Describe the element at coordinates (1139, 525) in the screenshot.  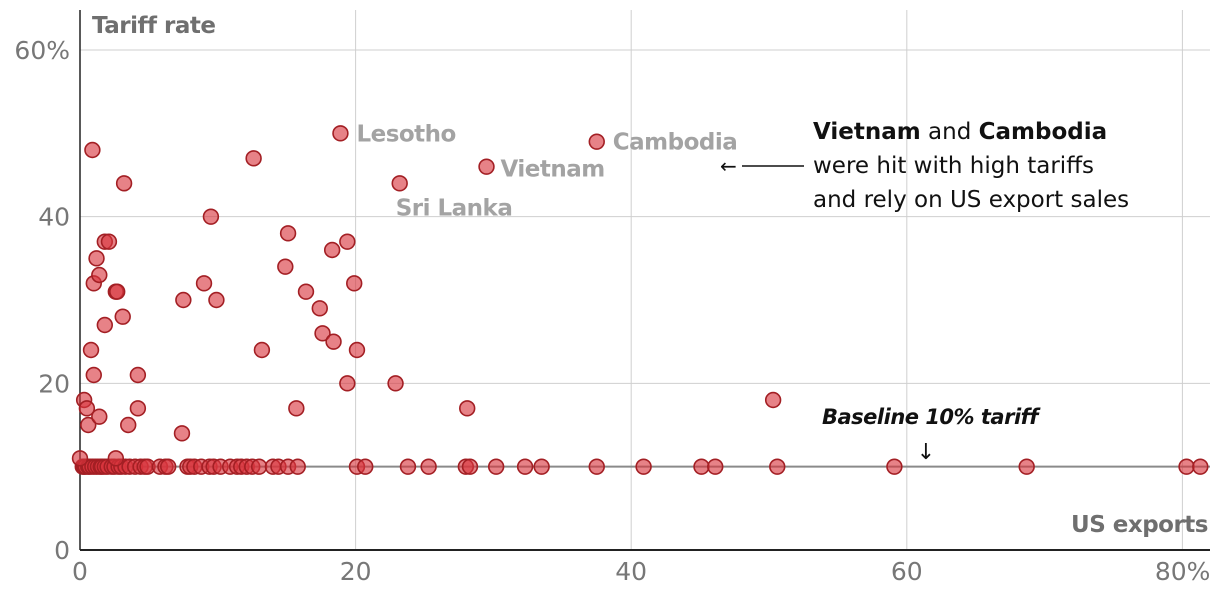
I see `x-axis-title: US exports` at that location.